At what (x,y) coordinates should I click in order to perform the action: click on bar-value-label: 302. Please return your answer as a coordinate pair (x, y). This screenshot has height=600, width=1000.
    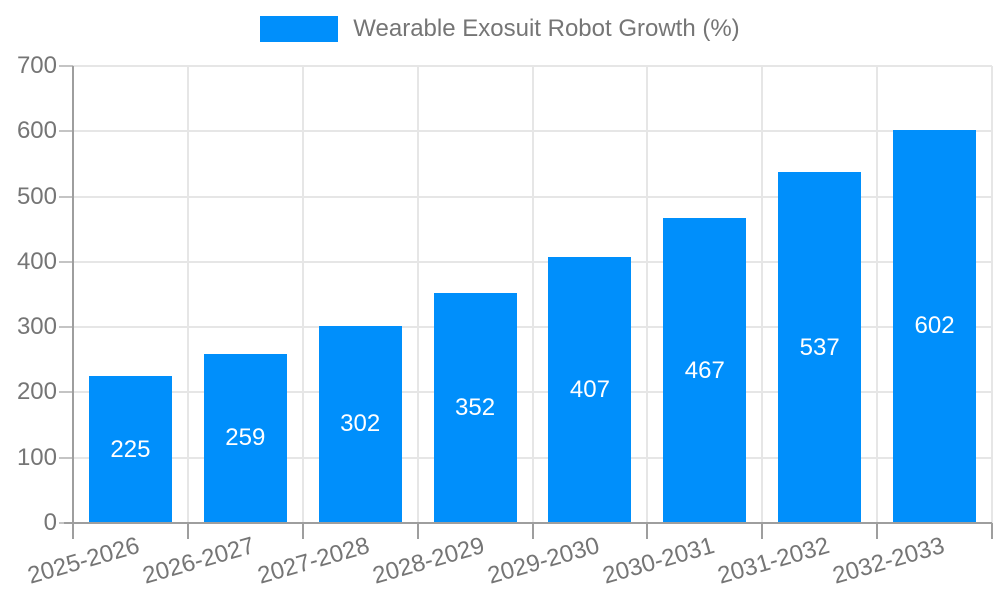
    Looking at the image, I should click on (360, 424).